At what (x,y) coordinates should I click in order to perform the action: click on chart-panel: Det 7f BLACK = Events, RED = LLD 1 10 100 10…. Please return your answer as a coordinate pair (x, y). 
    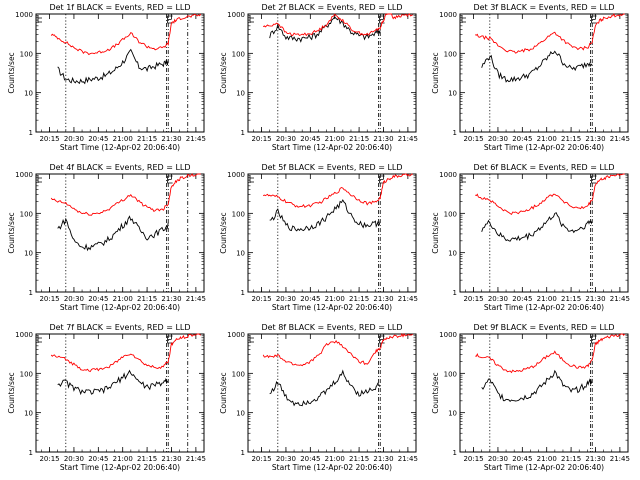
    Looking at the image, I should click on (106, 397).